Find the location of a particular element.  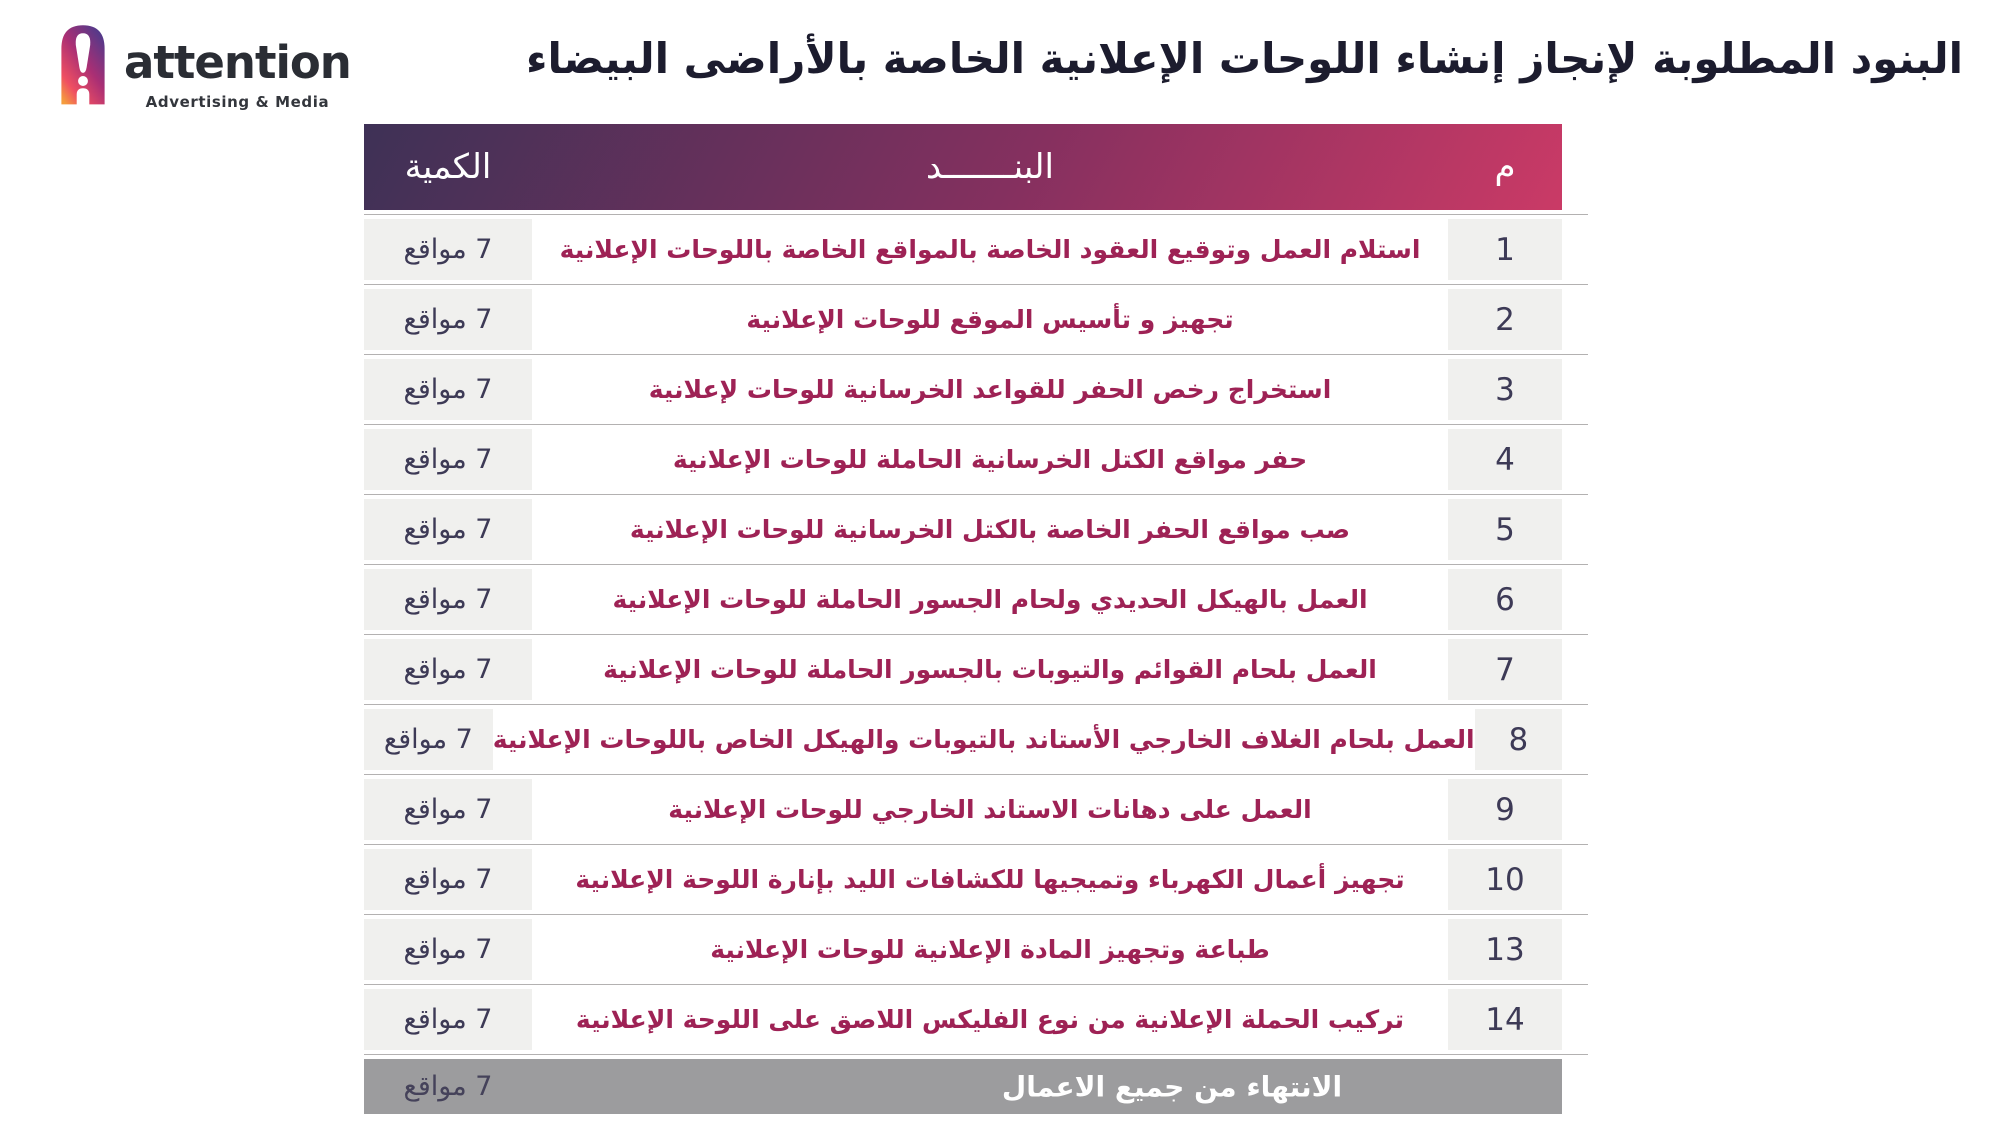

header-cell-quantity: الكمية is located at coordinates (448, 167).